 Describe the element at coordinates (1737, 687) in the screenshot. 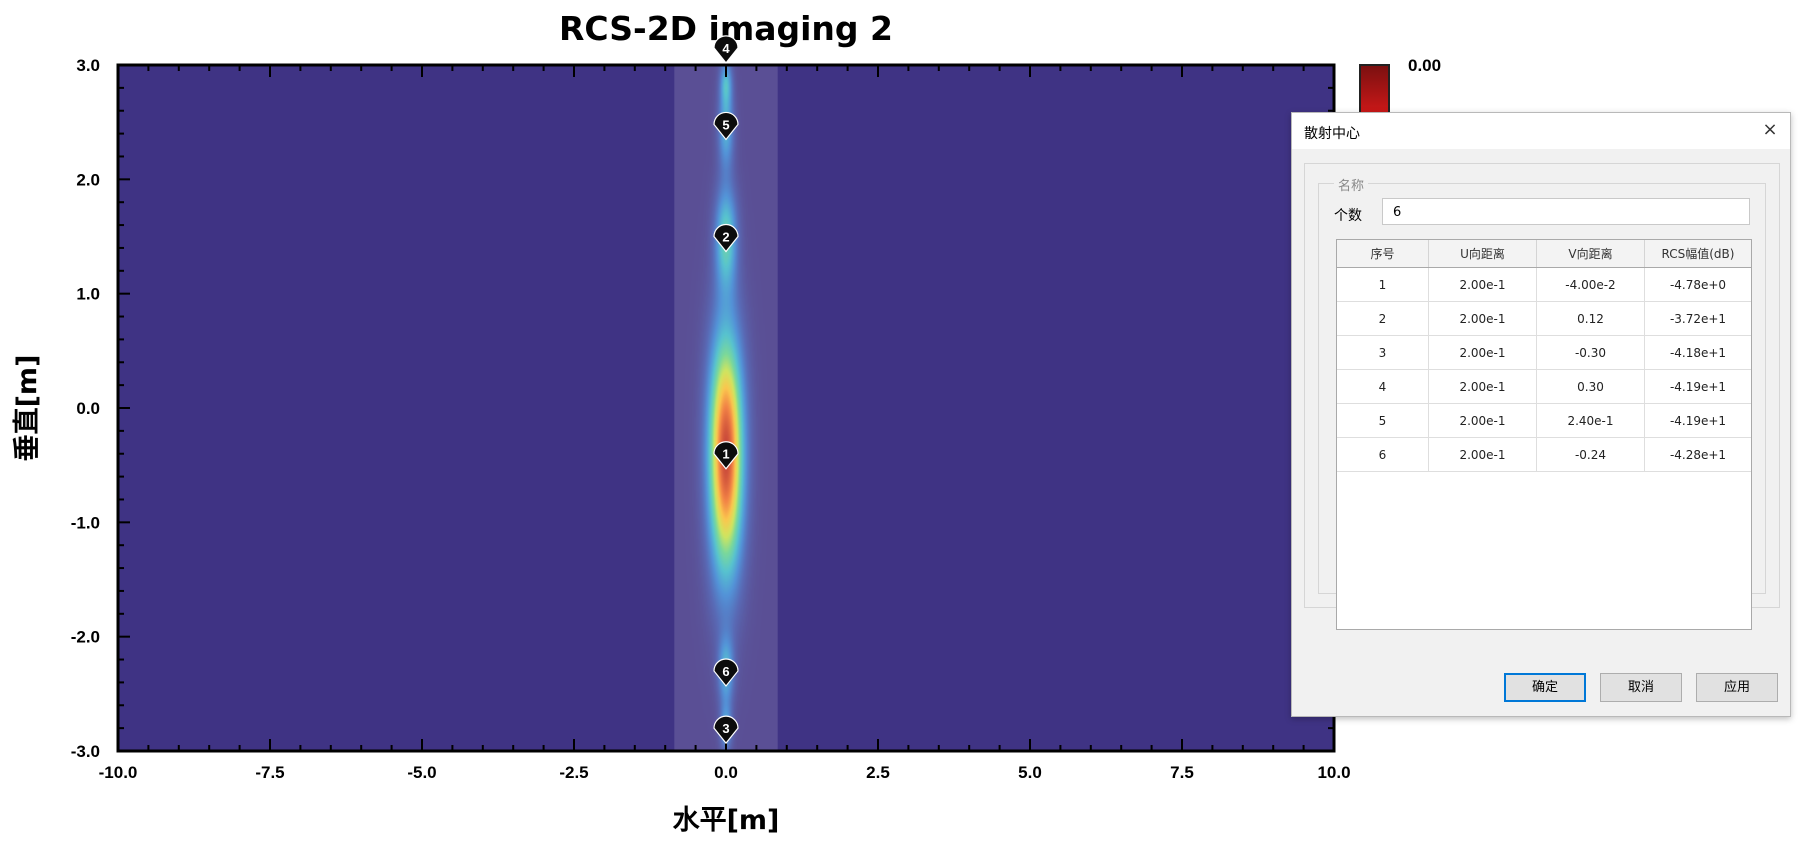

I see `apply-button: 应用` at that location.